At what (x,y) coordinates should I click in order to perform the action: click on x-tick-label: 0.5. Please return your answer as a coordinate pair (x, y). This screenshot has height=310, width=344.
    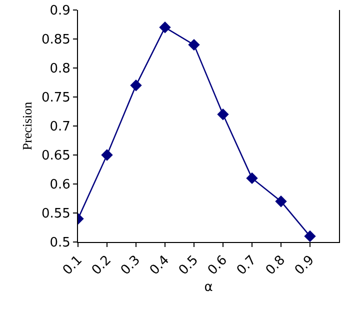
    Looking at the image, I should click on (189, 265).